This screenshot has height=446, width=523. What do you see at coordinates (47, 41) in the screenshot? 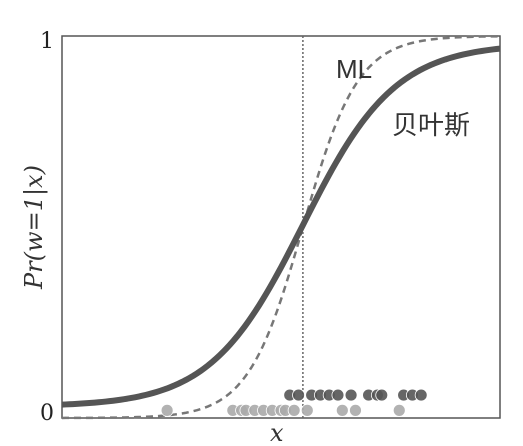
I see `y-tick-label: 1` at bounding box center [47, 41].